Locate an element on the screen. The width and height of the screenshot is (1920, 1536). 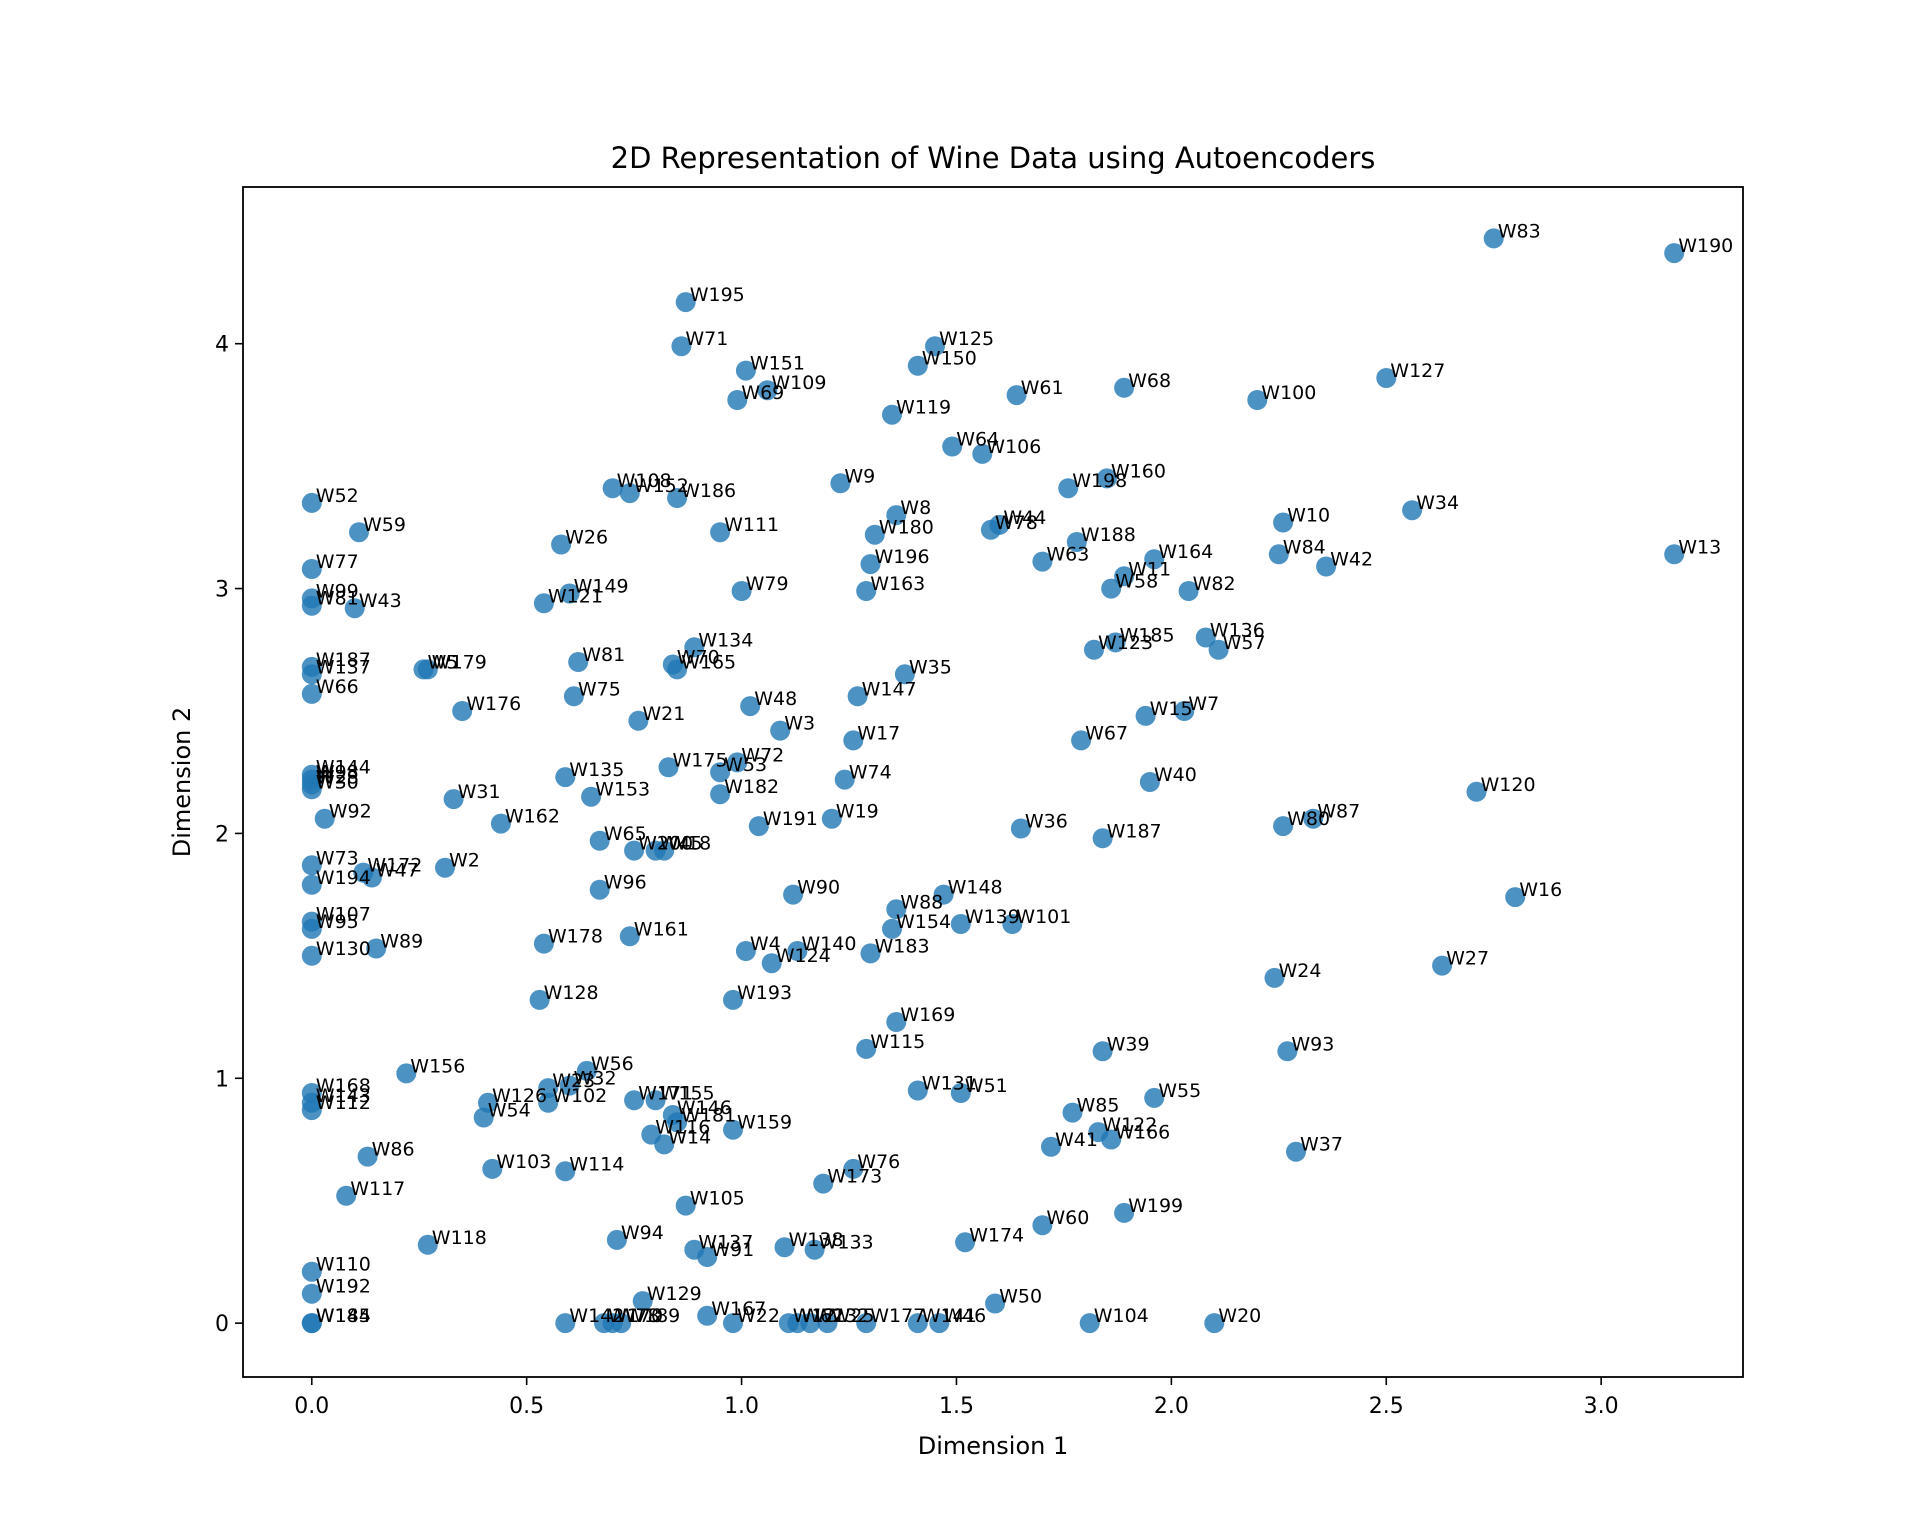
point-label: W152 is located at coordinates (661, 486).